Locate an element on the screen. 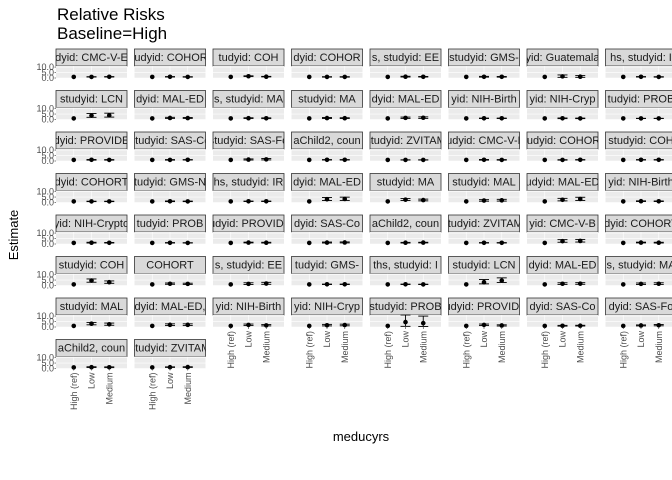 The image size is (672, 480). facet-strip-label: dyid: SAS-Fo is located at coordinates (640, 307).